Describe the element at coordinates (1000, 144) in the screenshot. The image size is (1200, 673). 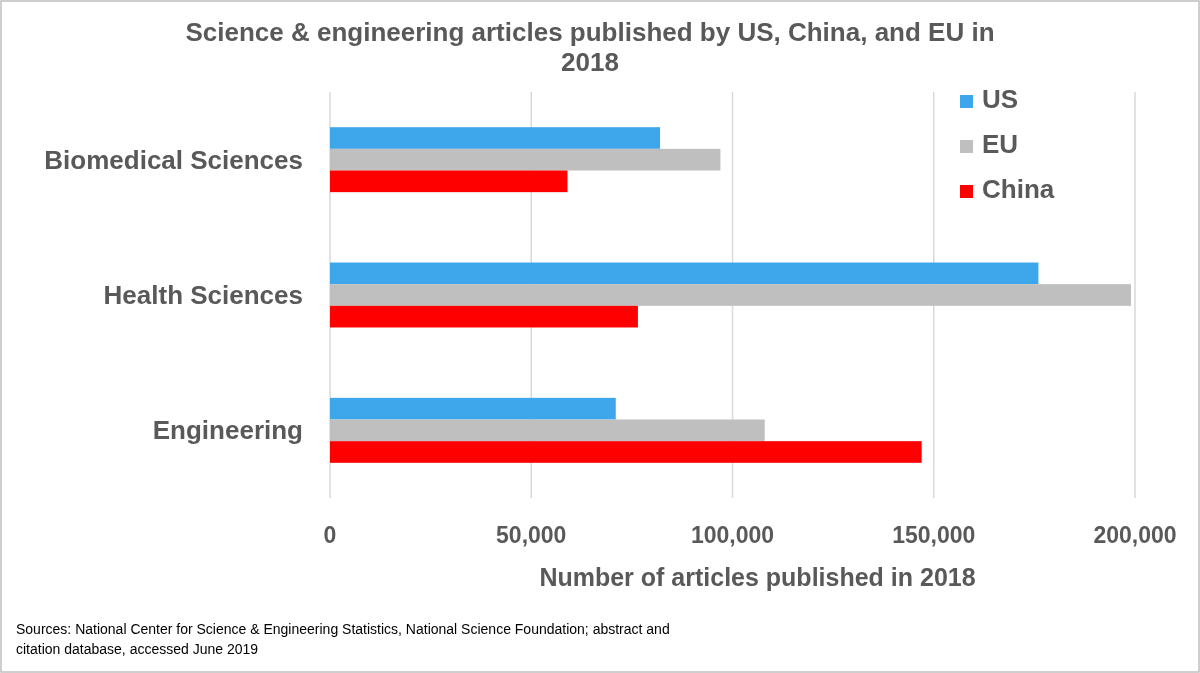
I see `legend-label: EU` at that location.